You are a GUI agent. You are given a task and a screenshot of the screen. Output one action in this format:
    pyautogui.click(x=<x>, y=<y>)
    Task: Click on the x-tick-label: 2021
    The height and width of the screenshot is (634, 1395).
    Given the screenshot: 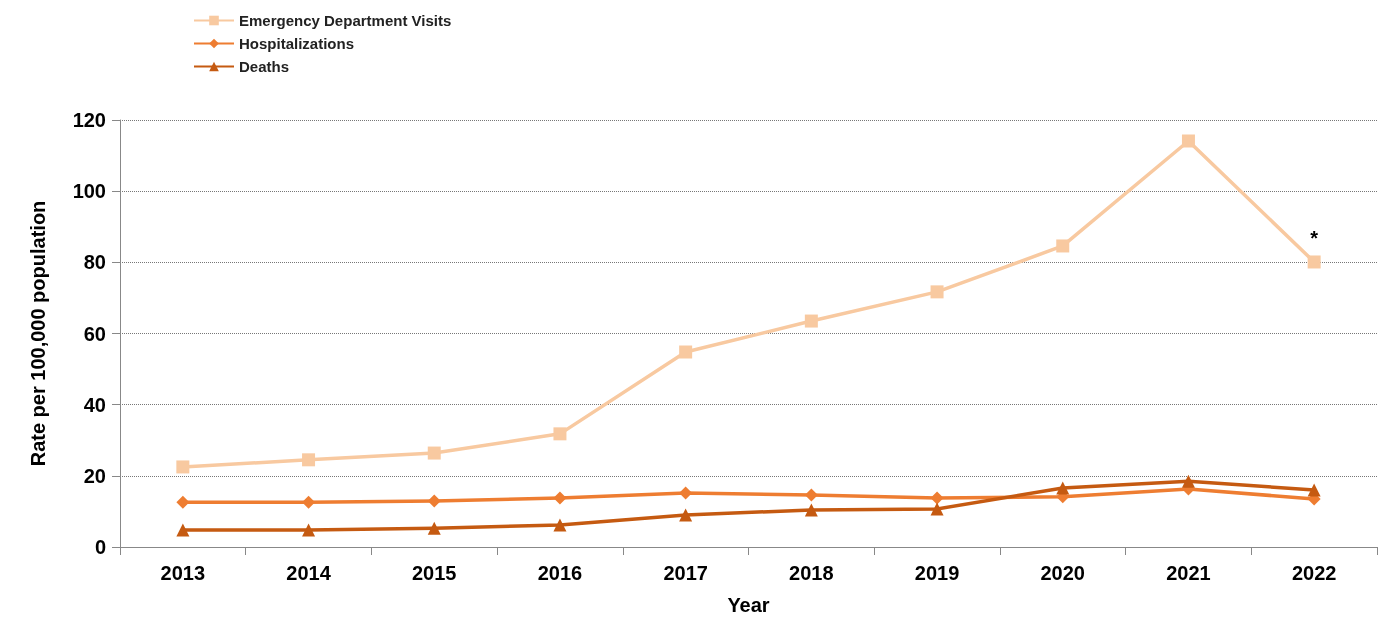 What is the action you would take?
    pyautogui.click(x=1188, y=573)
    